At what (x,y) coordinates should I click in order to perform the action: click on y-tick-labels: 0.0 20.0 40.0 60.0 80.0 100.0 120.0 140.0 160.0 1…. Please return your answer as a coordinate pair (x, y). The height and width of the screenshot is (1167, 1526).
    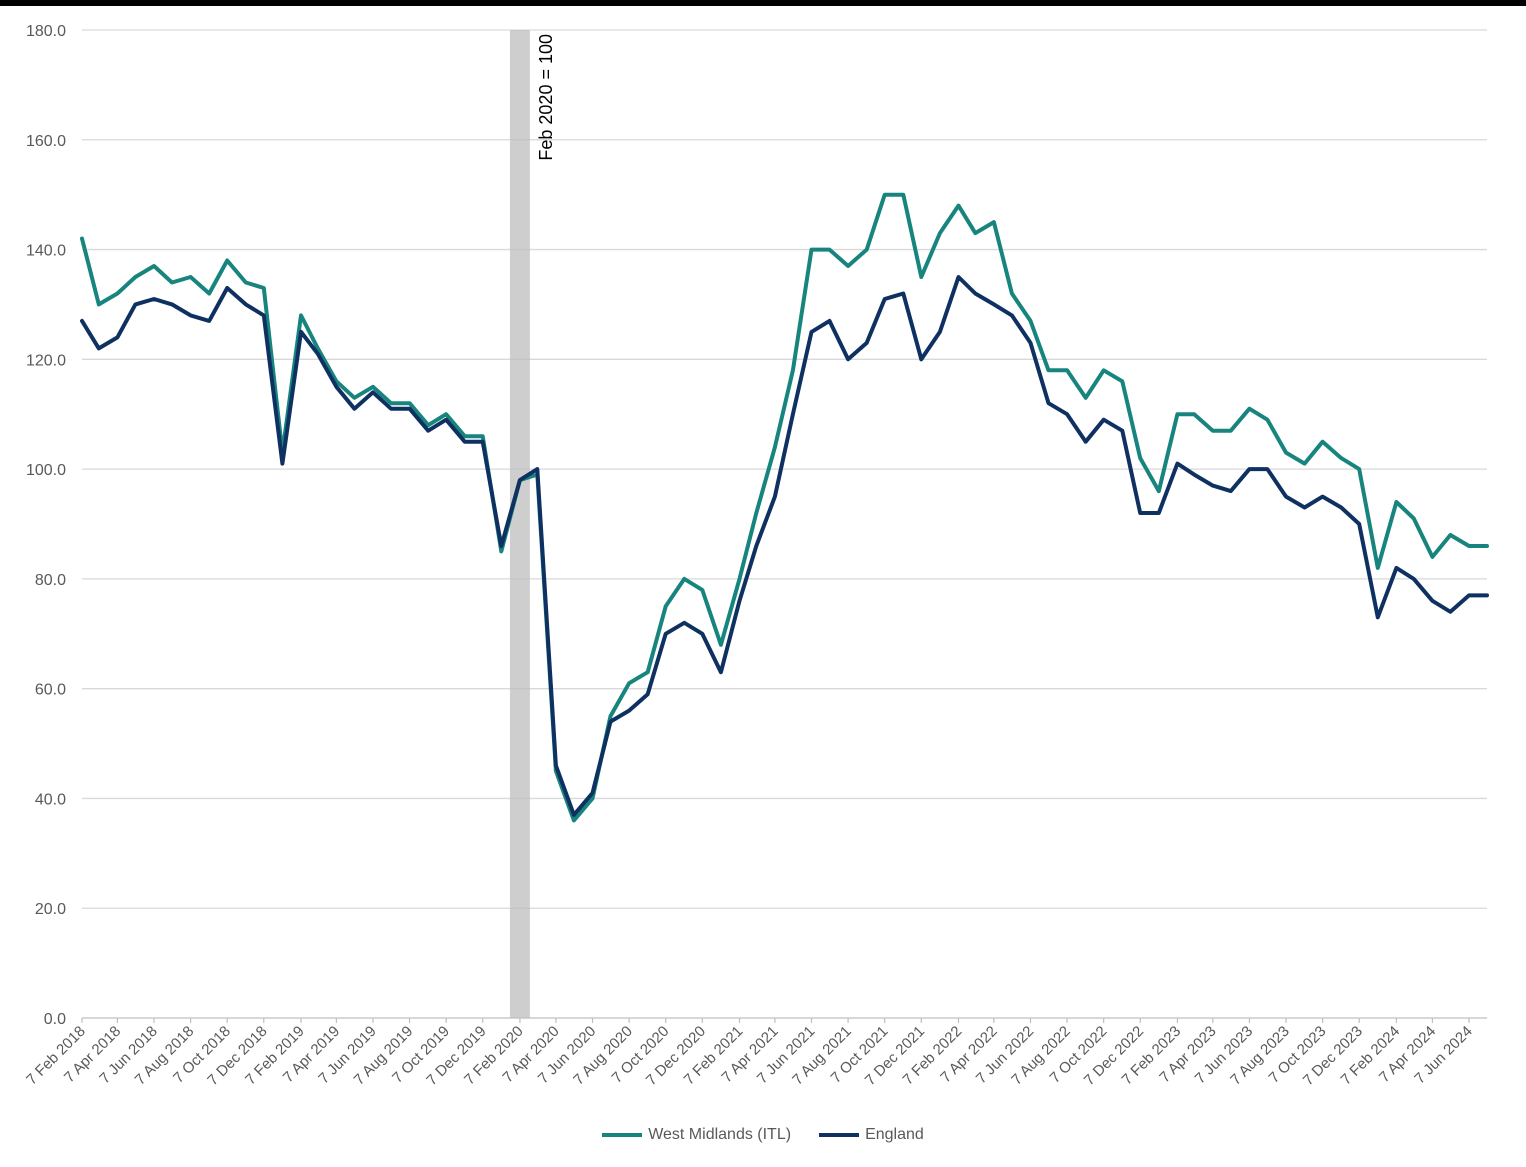
    Looking at the image, I should click on (46, 525).